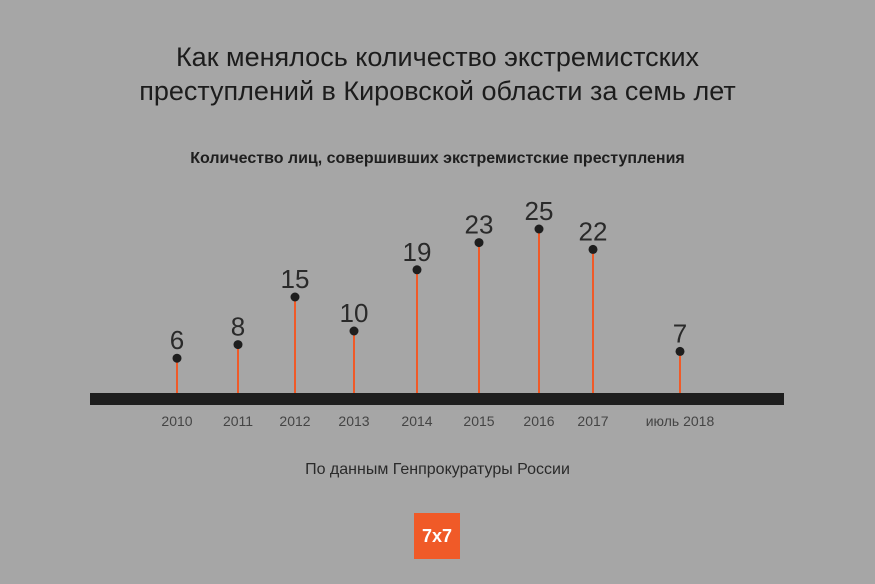  I want to click on data-point-2016, so click(539, 229).